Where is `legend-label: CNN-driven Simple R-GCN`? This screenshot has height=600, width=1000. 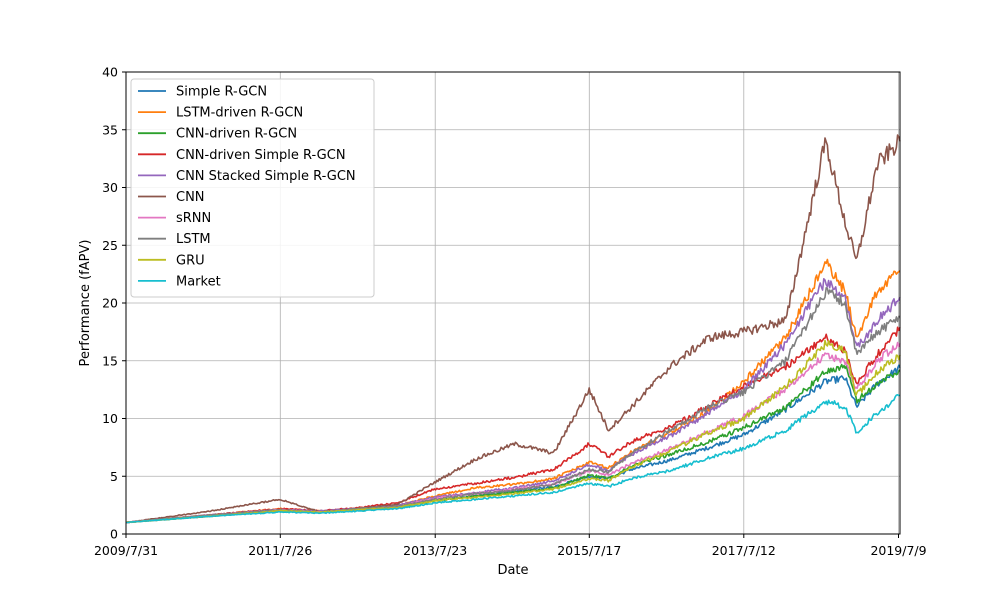
legend-label: CNN-driven Simple R-GCN is located at coordinates (261, 155).